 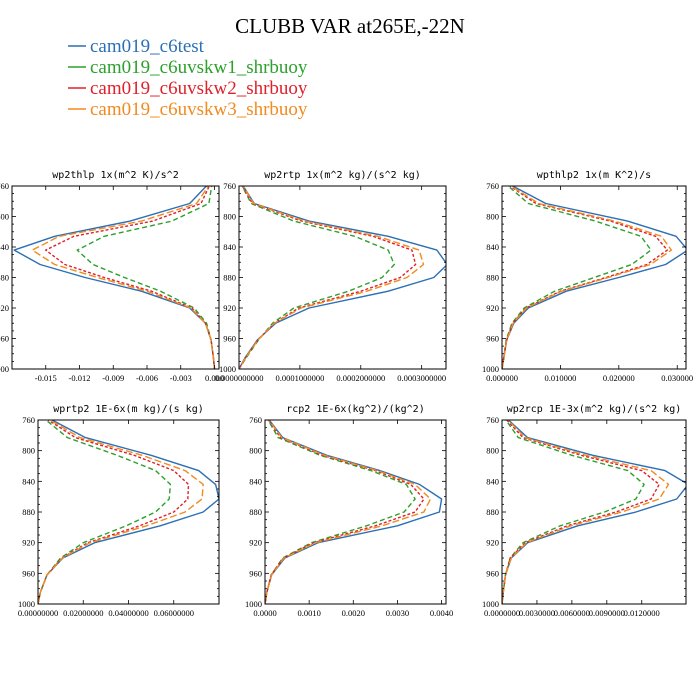 What do you see at coordinates (355, 409) in the screenshot?
I see `panel-title: rcp2 1E-6x(kg^2)/(kg^2)` at bounding box center [355, 409].